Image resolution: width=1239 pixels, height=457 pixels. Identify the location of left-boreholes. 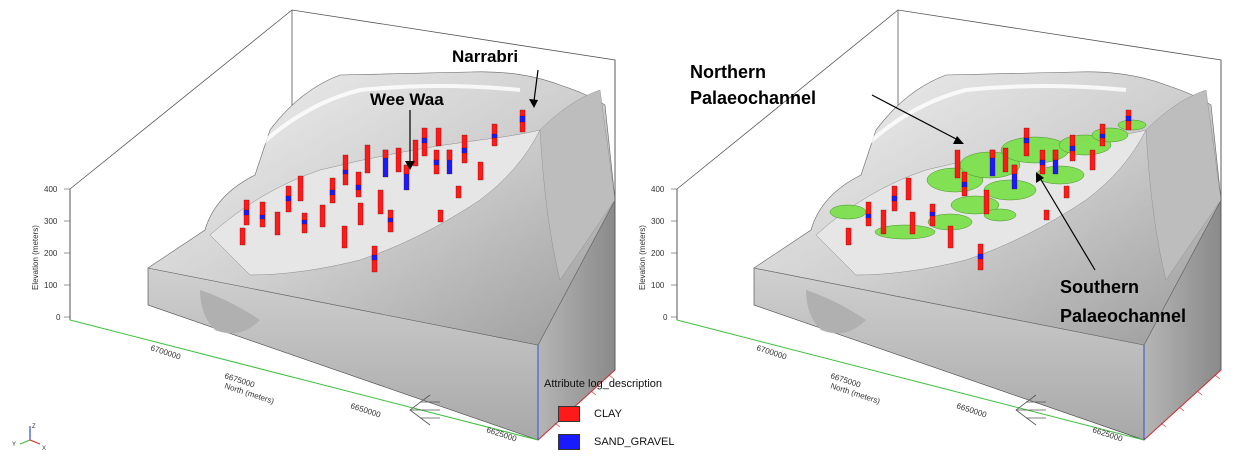
(382, 191).